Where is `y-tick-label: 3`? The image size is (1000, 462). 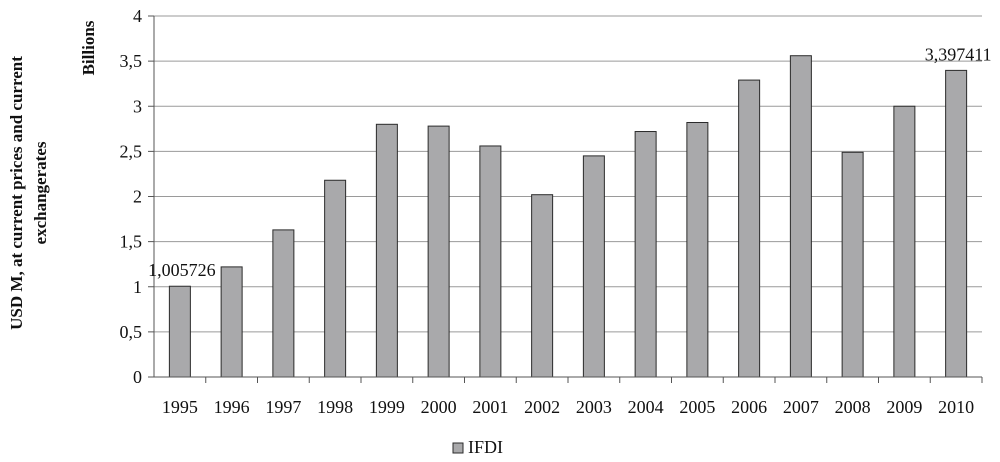 y-tick-label: 3 is located at coordinates (137, 106).